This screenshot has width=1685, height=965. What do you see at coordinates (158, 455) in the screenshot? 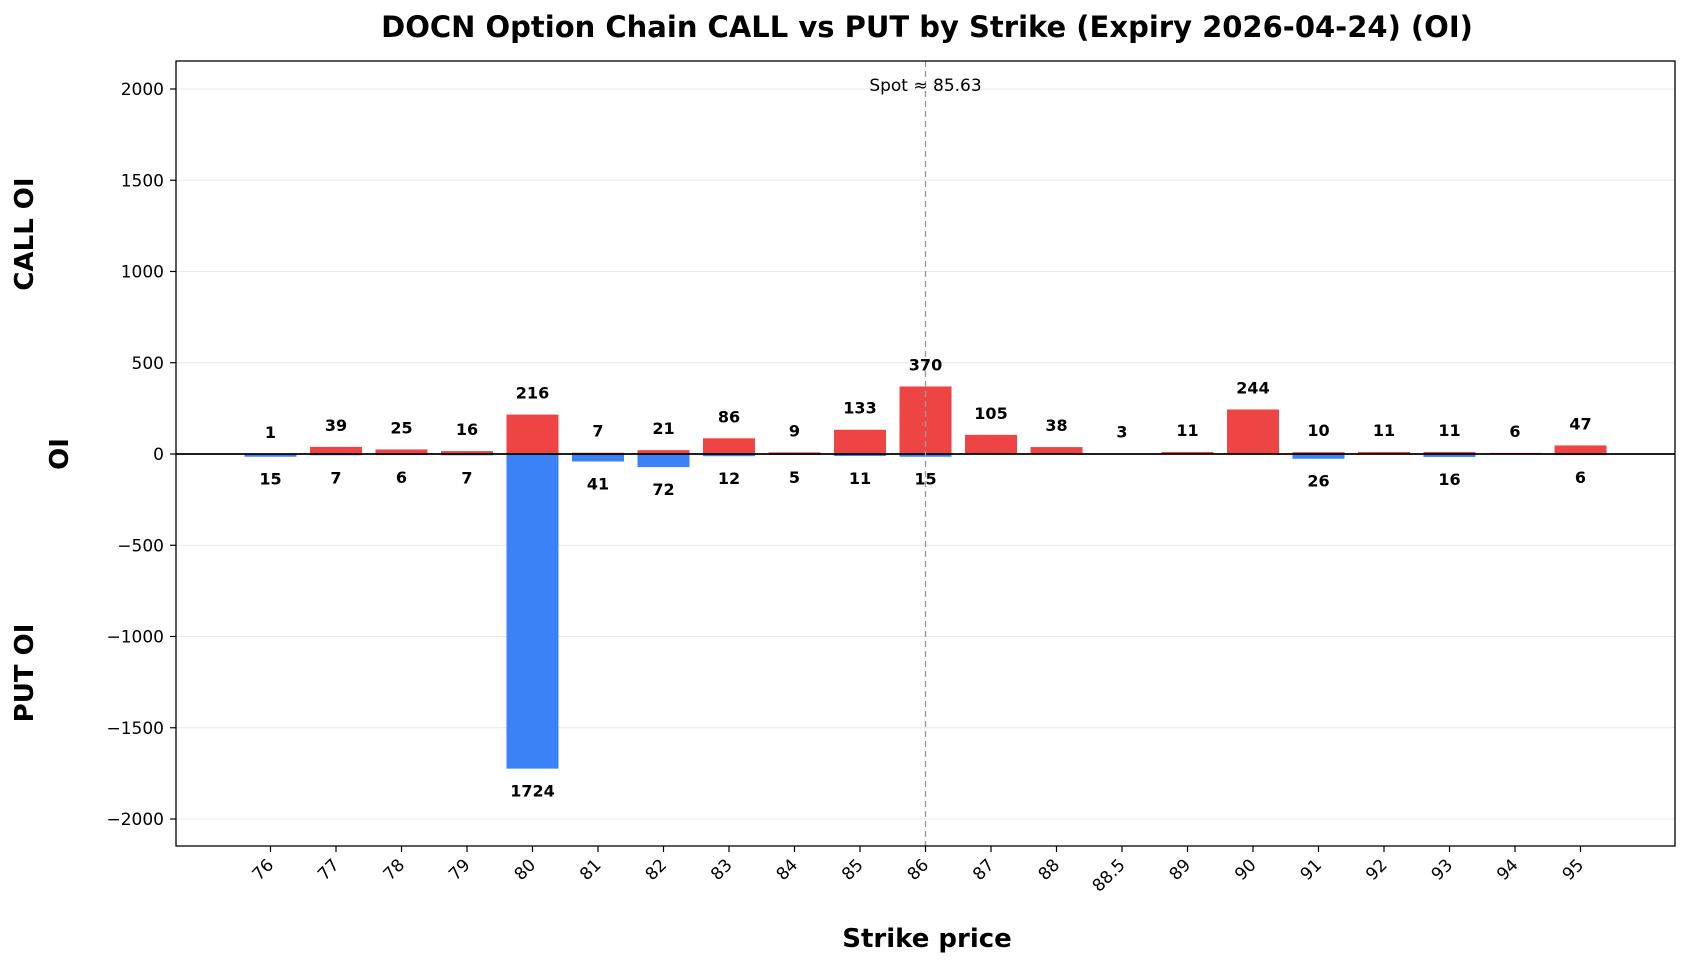
I see `y-tick-label: 0` at bounding box center [158, 455].